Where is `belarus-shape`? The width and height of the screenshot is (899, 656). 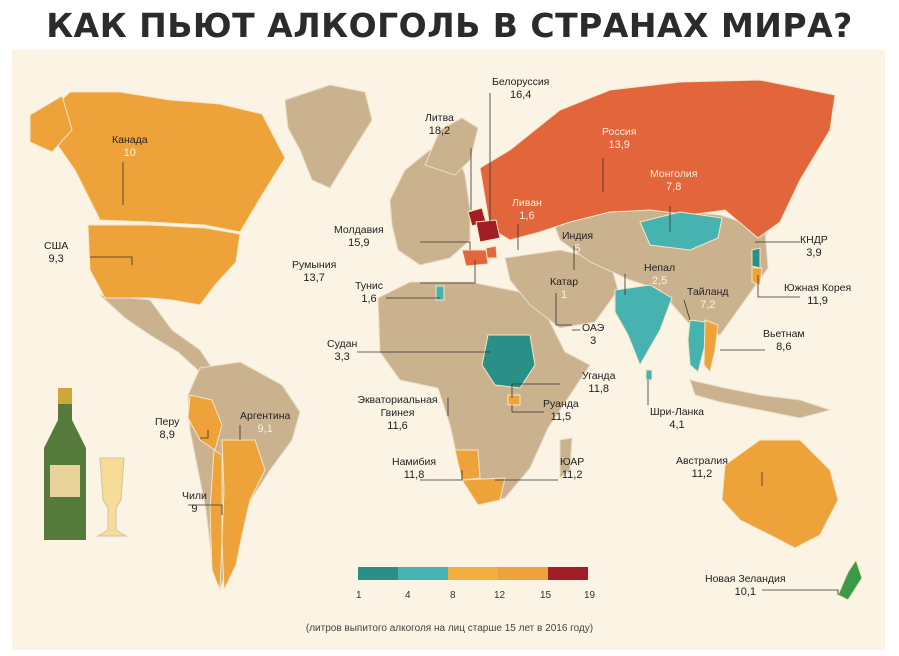 belarus-shape is located at coordinates (488, 231).